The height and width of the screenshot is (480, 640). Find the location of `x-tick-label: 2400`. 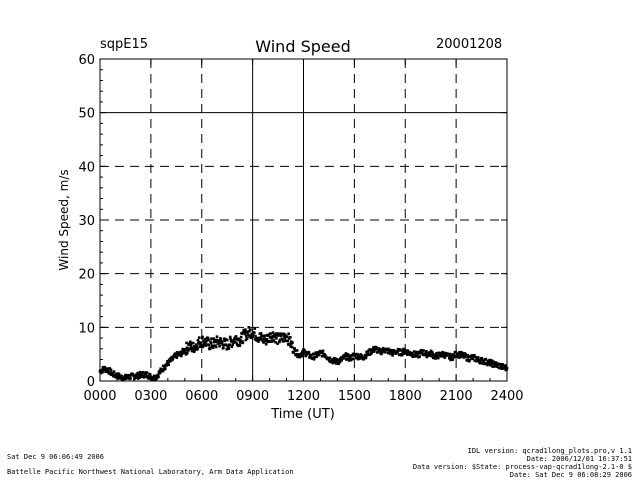

x-tick-label: 2400 is located at coordinates (506, 396).